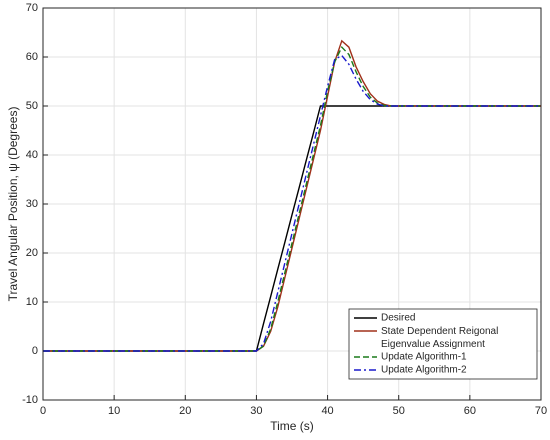 This screenshot has width=550, height=440. I want to click on x-tick-label: 70, so click(541, 411).